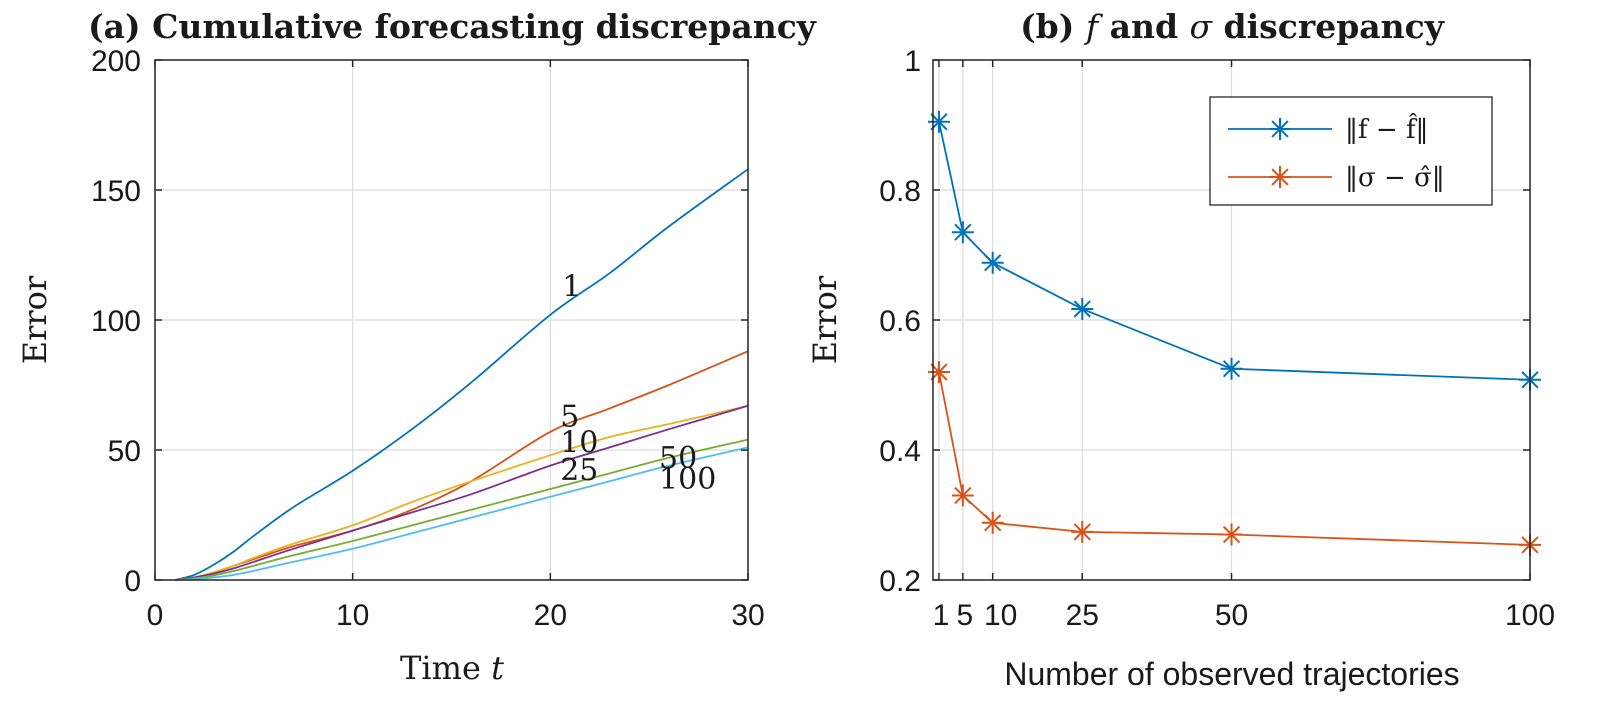 The width and height of the screenshot is (1601, 712). I want to click on panel-a-x-axis-label-text: Time, so click(440, 668).